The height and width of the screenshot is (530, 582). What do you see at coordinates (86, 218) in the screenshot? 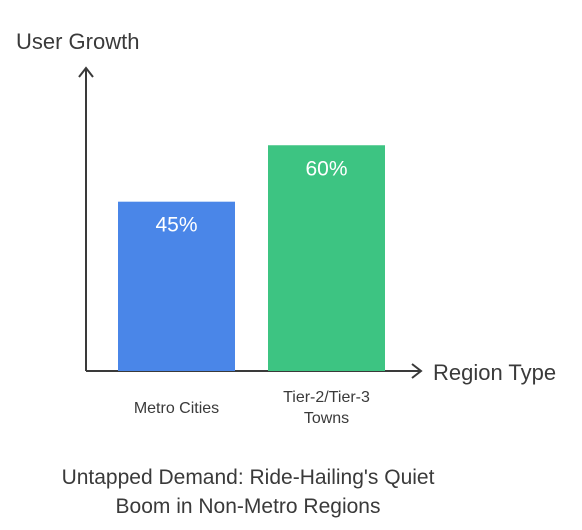
I see `y-axis` at bounding box center [86, 218].